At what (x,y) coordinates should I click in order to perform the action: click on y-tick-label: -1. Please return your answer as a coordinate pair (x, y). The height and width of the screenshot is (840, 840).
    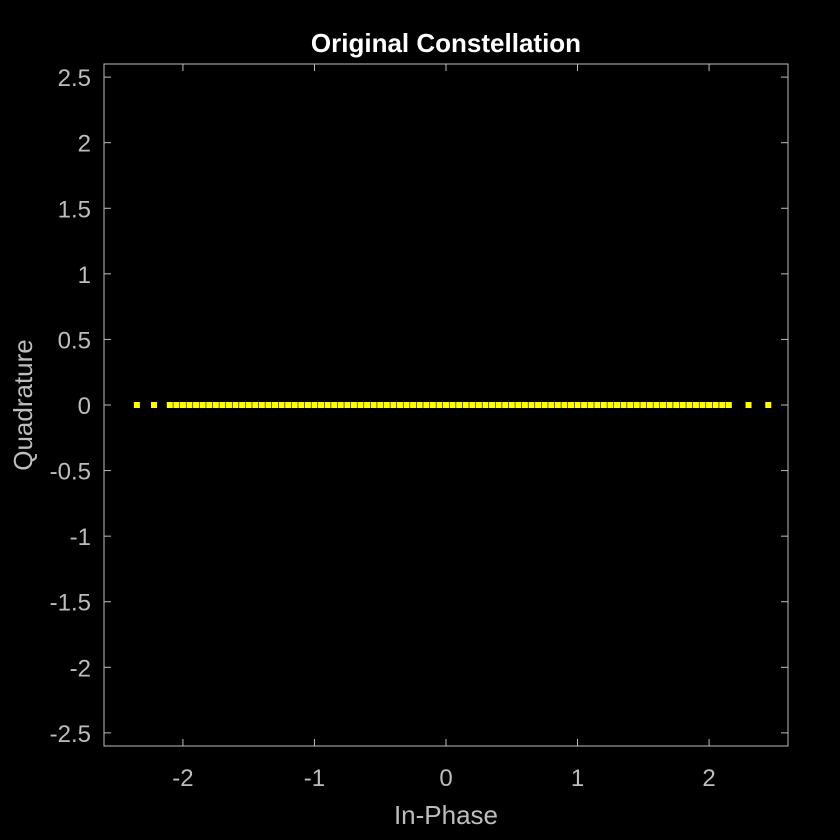
    Looking at the image, I should click on (80, 537).